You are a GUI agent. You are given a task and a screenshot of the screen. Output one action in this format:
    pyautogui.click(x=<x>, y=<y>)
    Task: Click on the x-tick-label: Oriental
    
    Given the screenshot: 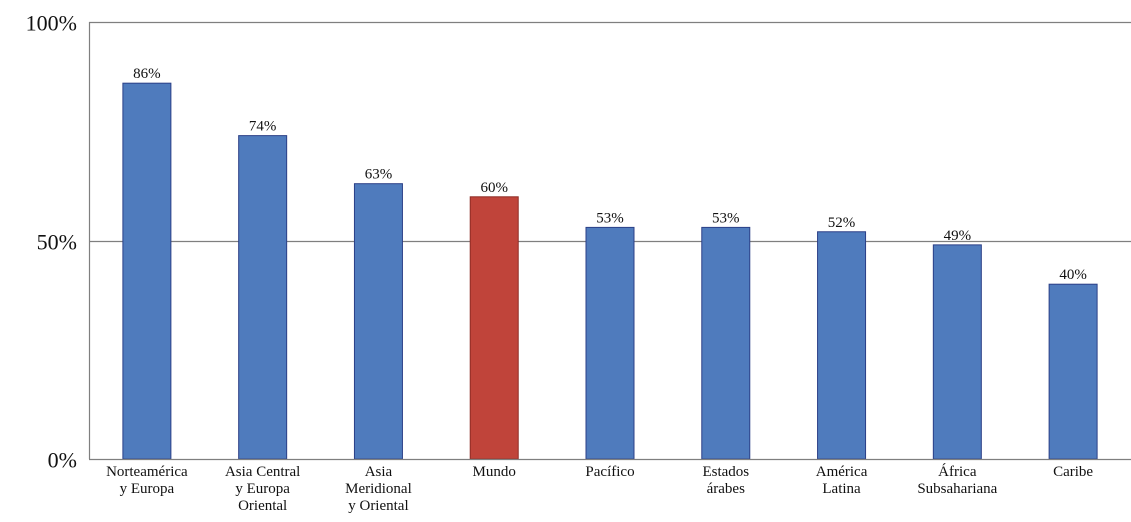 What is the action you would take?
    pyautogui.click(x=262, y=506)
    